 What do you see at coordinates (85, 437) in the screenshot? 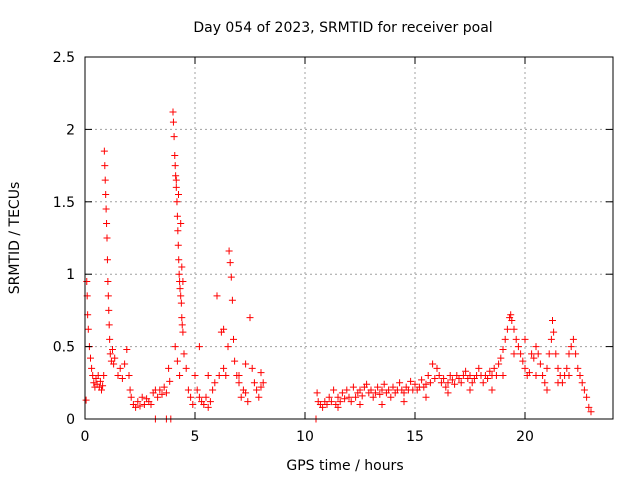
I see `x-tick-label: 0` at bounding box center [85, 437].